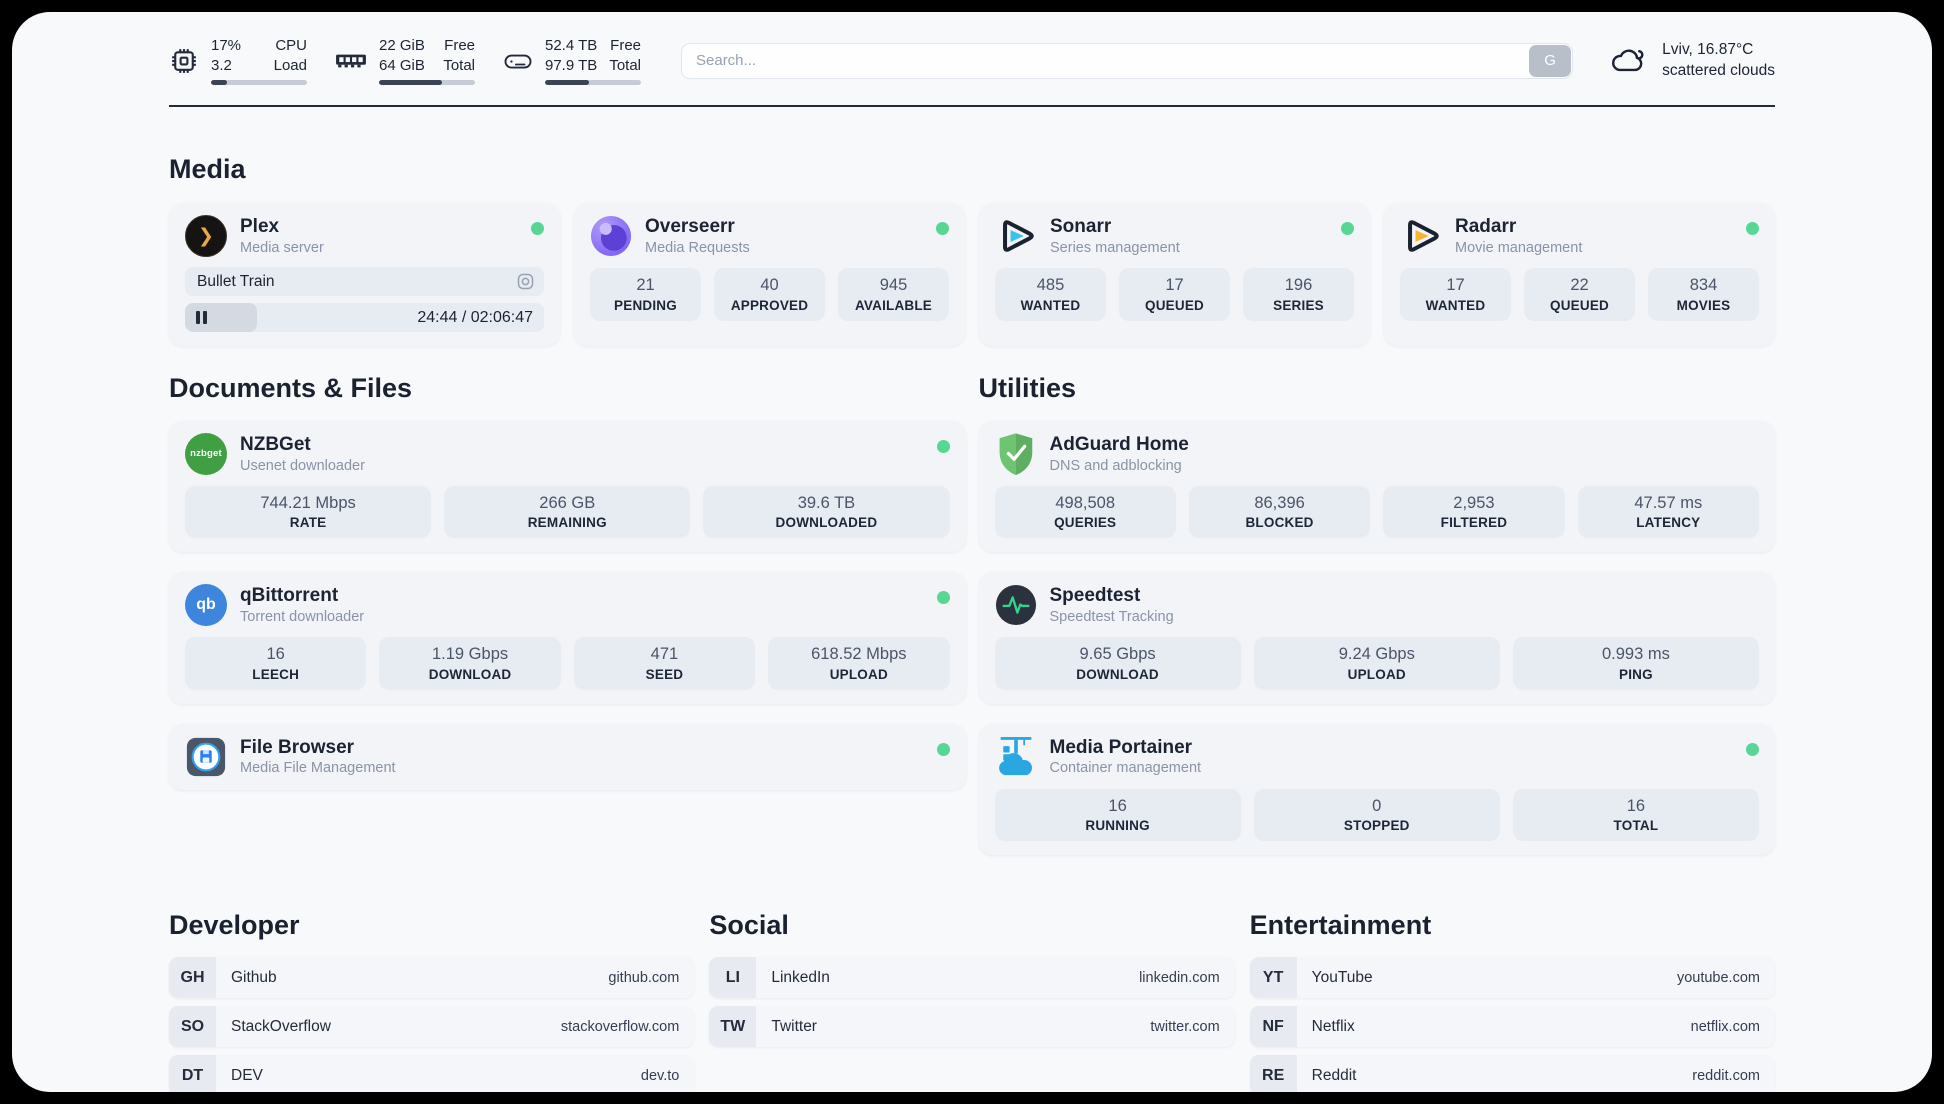 The image size is (1944, 1104). I want to click on link-dev: DT DEV dev.to, so click(432, 1073).